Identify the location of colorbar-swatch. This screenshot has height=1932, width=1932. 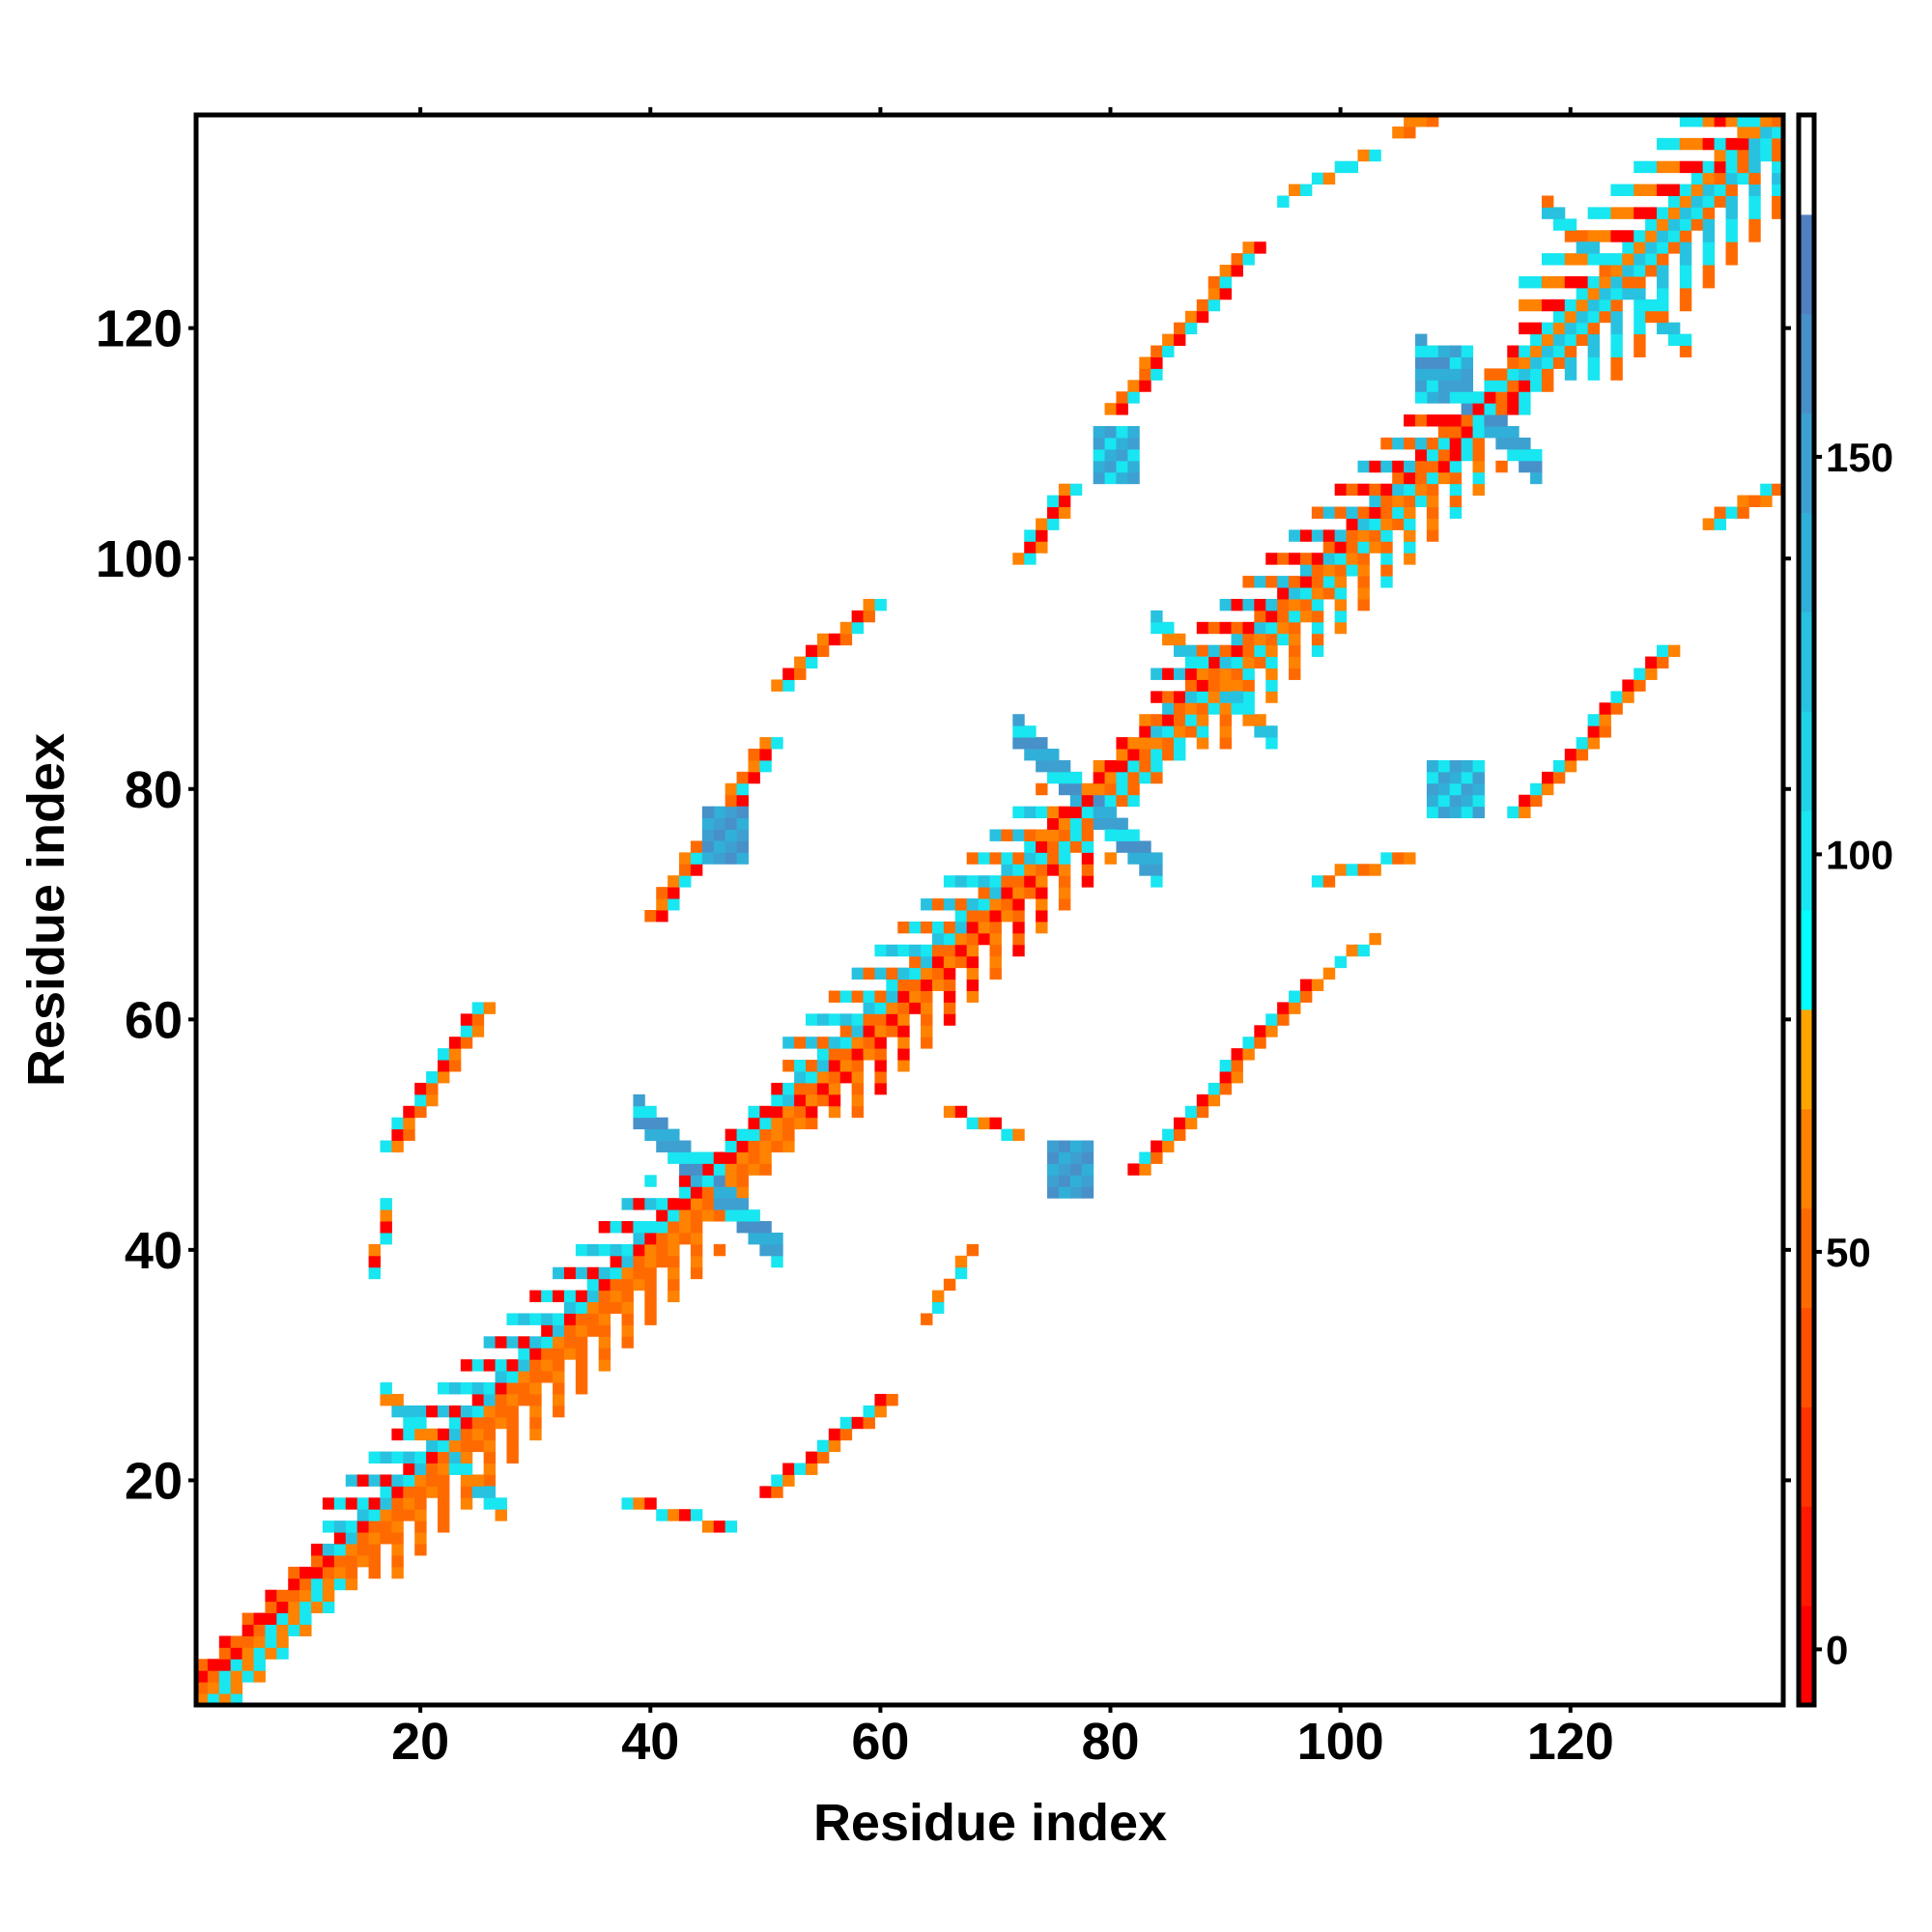
(1806, 264).